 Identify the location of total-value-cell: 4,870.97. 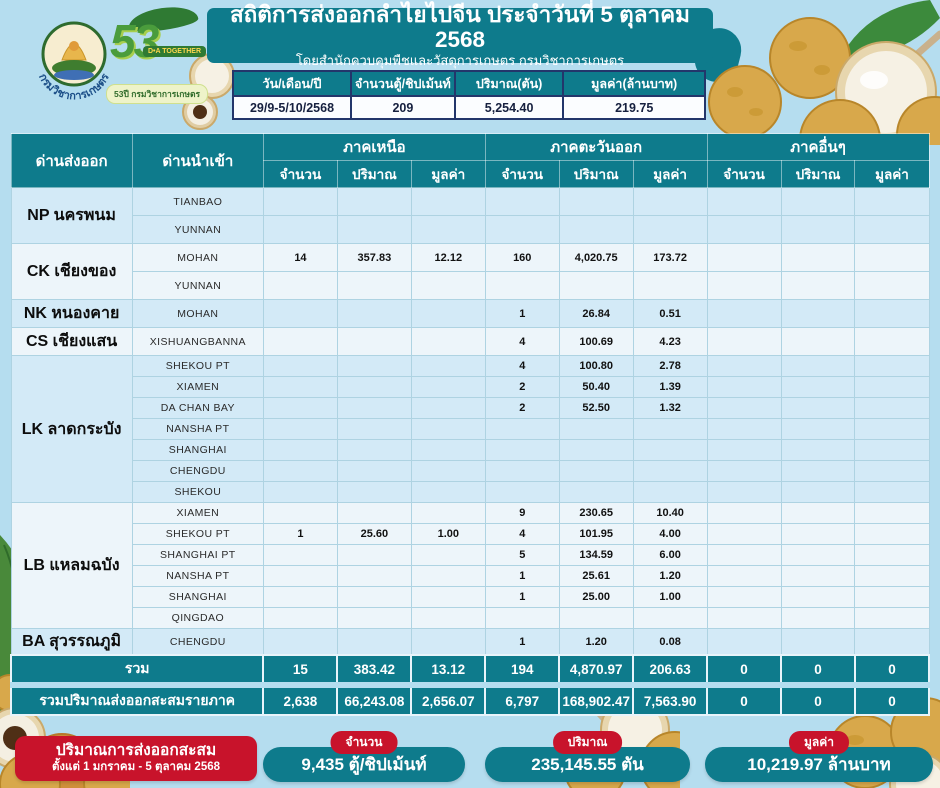
(596, 670).